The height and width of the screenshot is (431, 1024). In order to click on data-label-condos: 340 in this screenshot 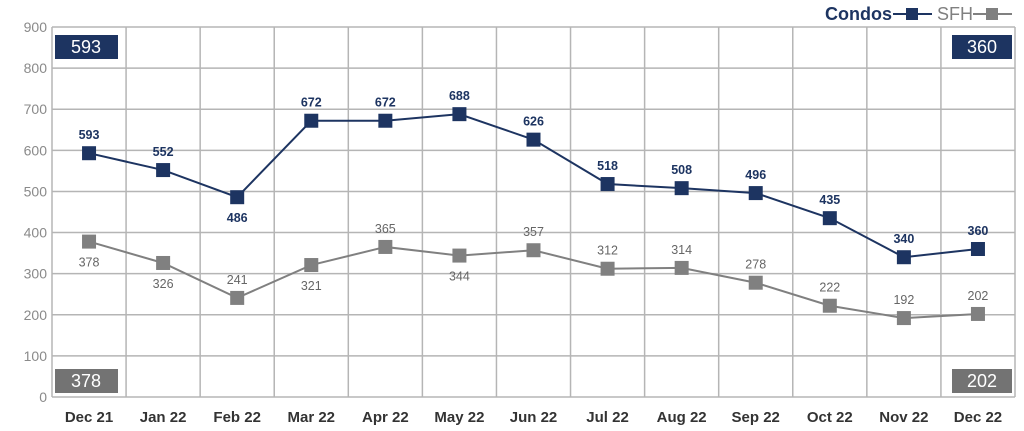, I will do `click(903, 239)`.